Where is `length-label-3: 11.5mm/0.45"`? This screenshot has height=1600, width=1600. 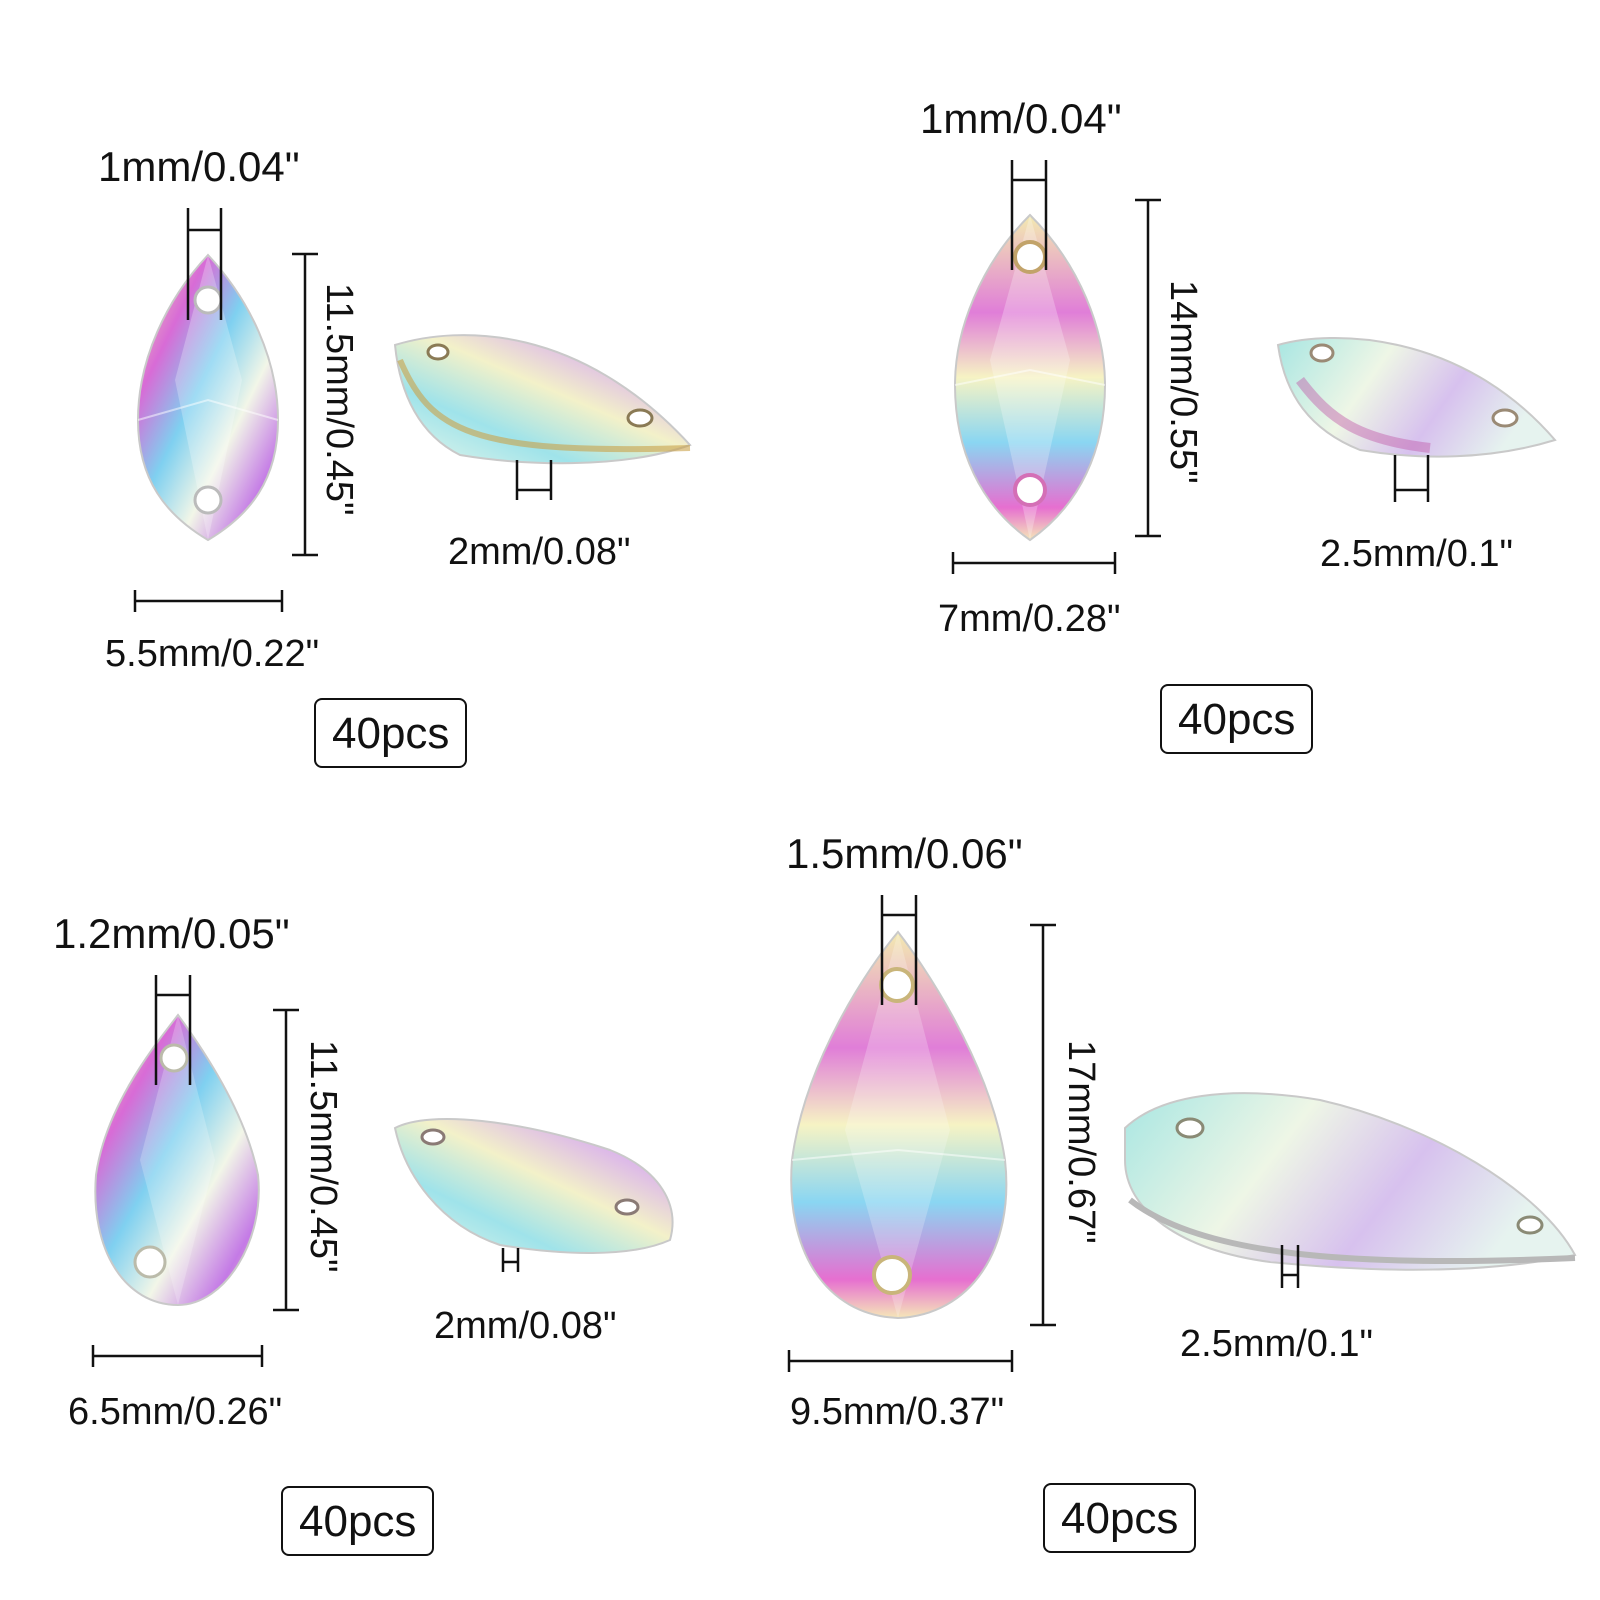 length-label-3: 11.5mm/0.45" is located at coordinates (323, 1156).